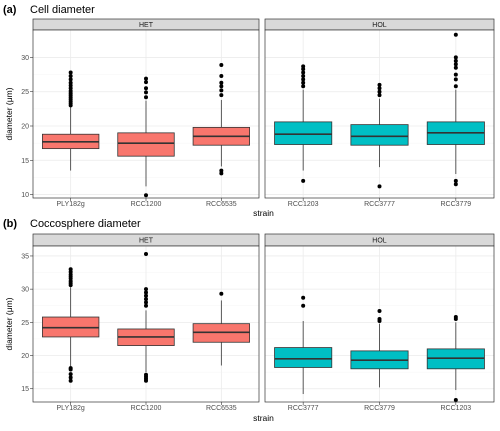 This screenshot has width=500, height=431. Describe the element at coordinates (25, 256) in the screenshot. I see `y-tick-label: 35` at that location.